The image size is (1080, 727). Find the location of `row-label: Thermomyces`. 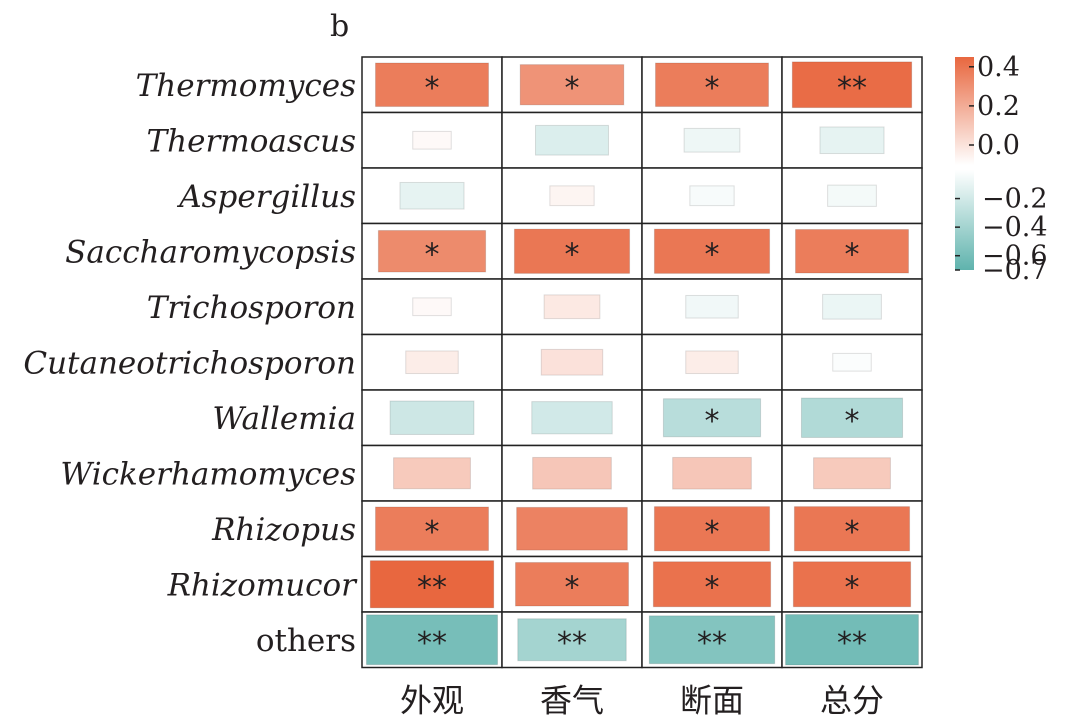

row-label: Thermomyces is located at coordinates (246, 86).